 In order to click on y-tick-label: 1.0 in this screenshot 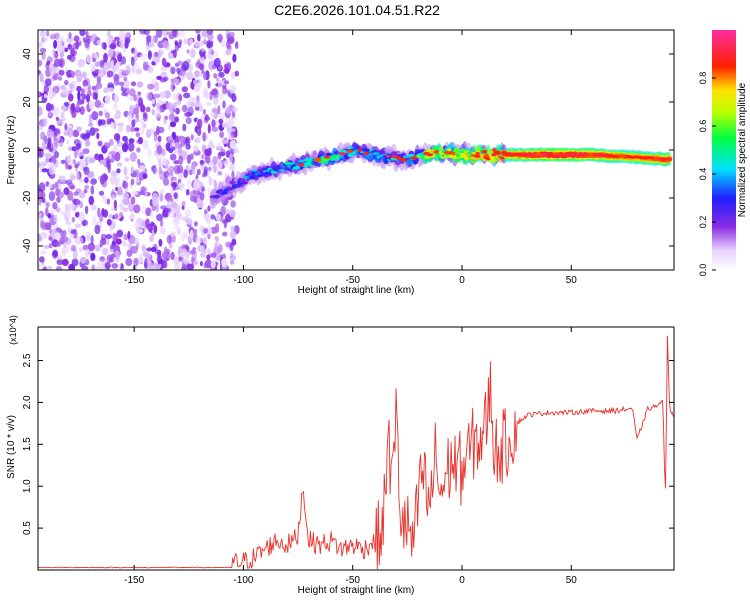, I will do `click(27, 486)`.